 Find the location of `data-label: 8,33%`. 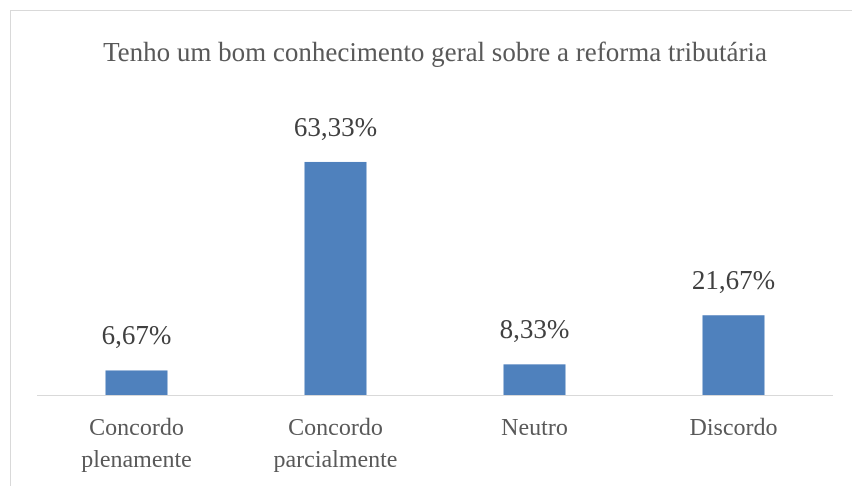

data-label: 8,33% is located at coordinates (534, 329).